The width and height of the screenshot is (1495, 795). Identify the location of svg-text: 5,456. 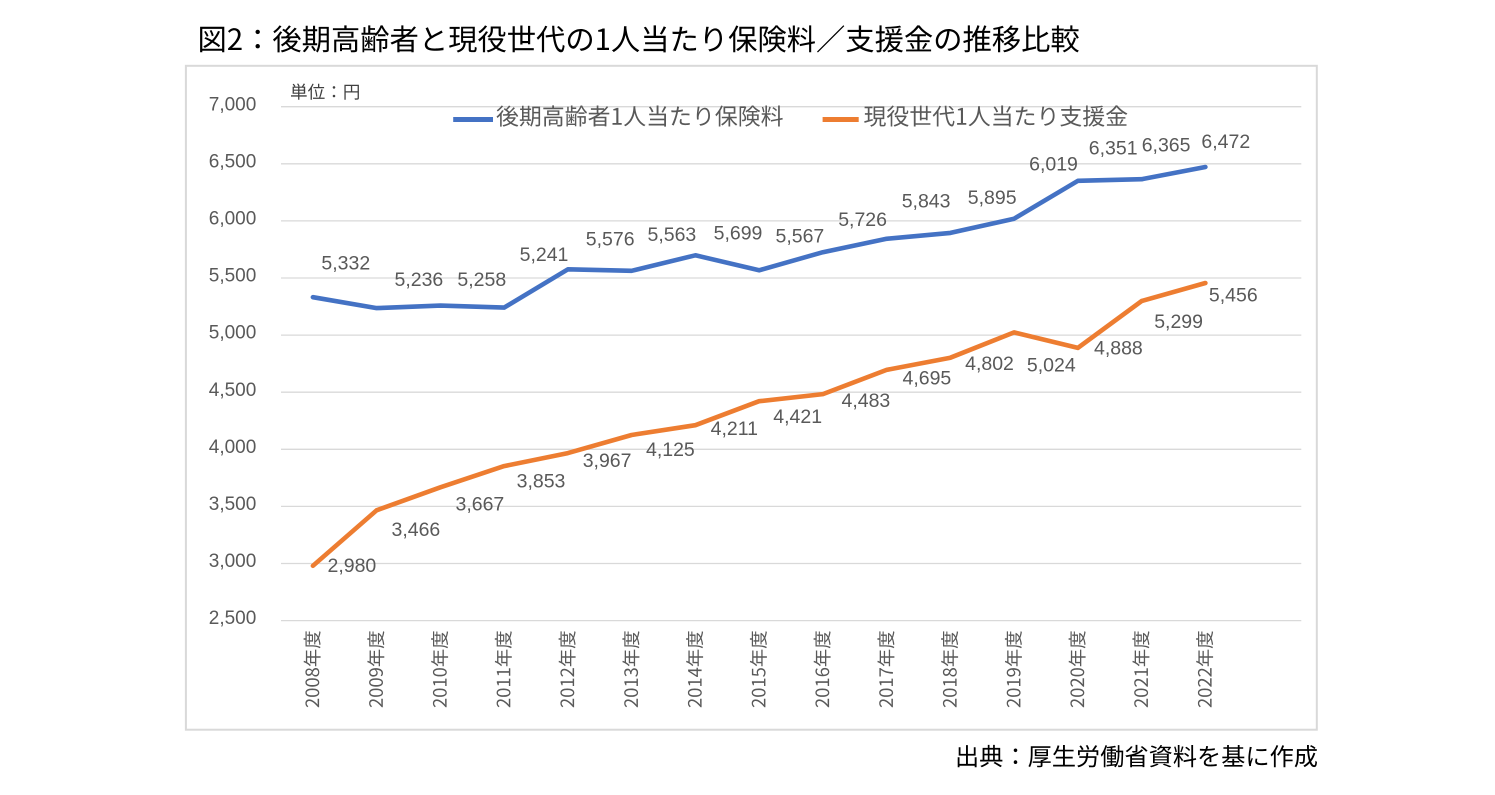
(1233, 295).